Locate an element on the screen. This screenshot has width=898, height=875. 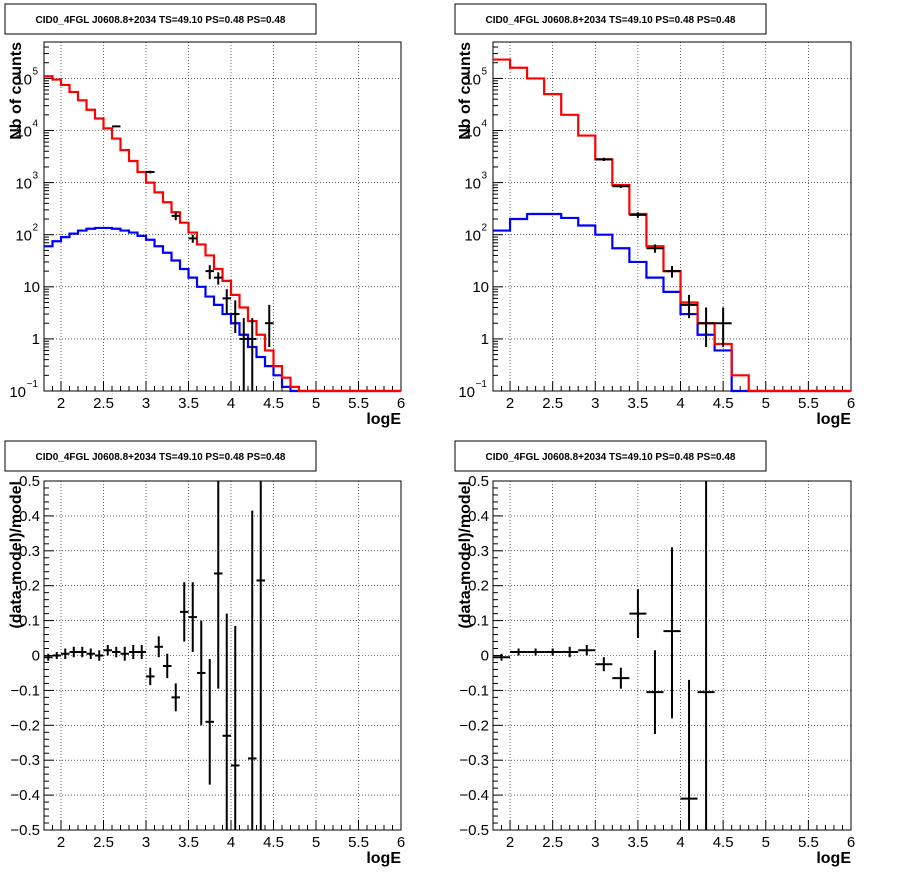
y-tick-label: 0 is located at coordinates (36, 656).